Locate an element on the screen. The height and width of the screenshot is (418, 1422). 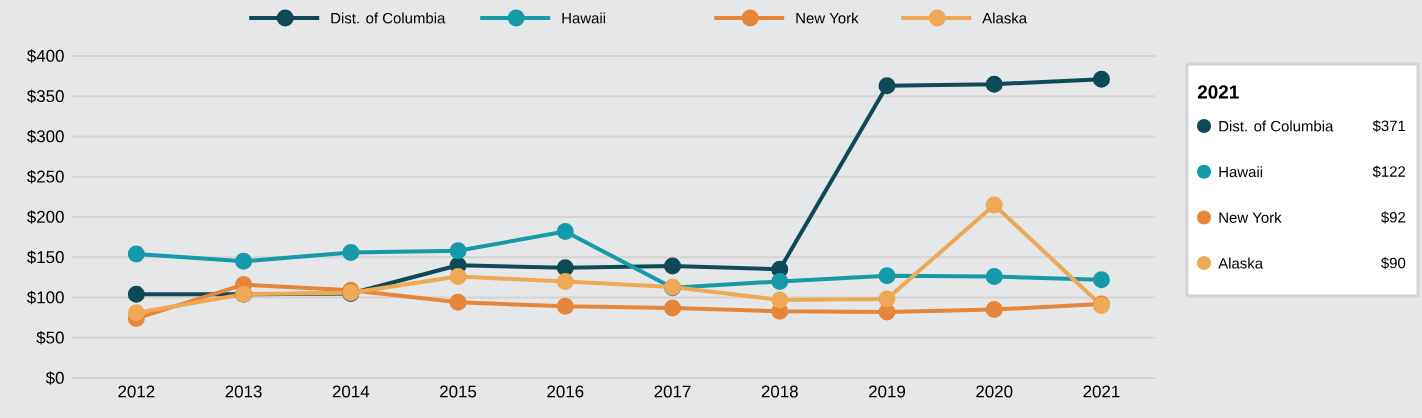
legend-label: New York is located at coordinates (1250, 217).